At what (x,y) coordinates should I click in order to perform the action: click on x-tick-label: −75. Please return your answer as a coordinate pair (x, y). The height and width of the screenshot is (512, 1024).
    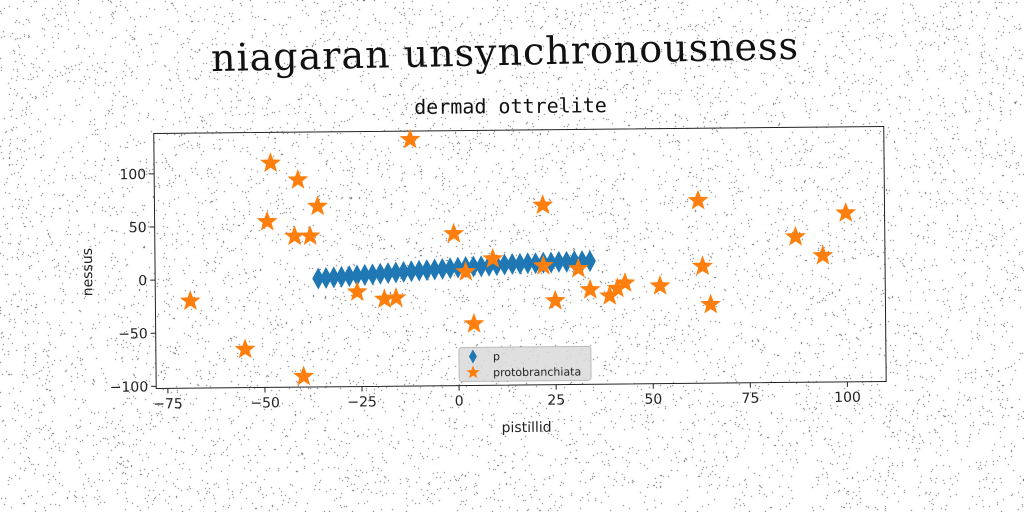
    Looking at the image, I should click on (168, 404).